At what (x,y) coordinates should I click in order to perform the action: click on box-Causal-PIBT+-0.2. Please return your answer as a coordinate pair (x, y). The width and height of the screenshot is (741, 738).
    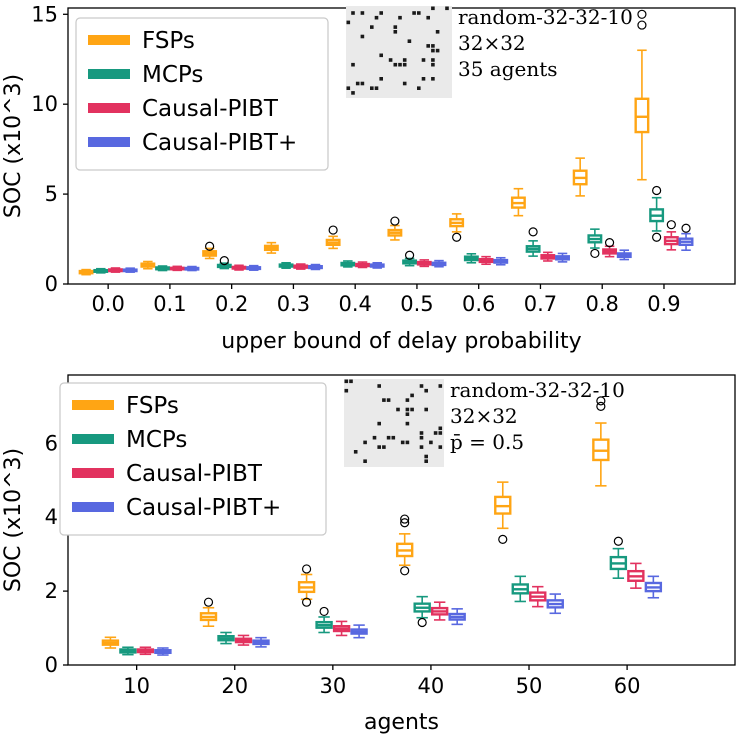
    Looking at the image, I should click on (254, 267).